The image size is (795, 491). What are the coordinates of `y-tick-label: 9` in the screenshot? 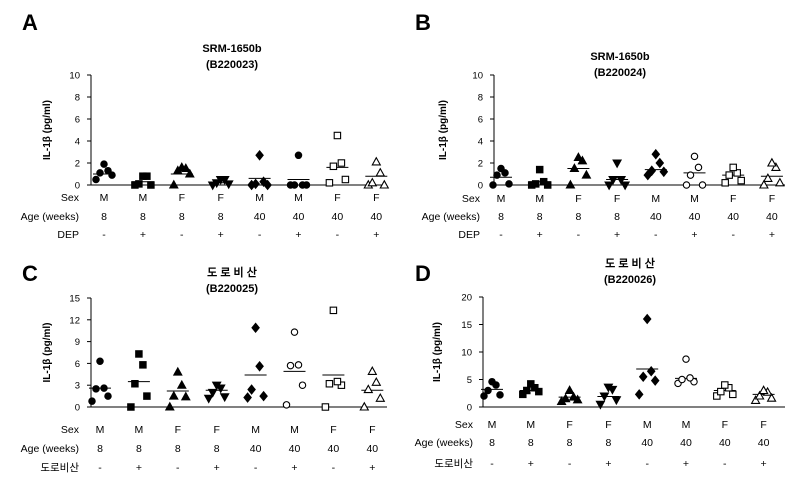 It's located at (77, 342).